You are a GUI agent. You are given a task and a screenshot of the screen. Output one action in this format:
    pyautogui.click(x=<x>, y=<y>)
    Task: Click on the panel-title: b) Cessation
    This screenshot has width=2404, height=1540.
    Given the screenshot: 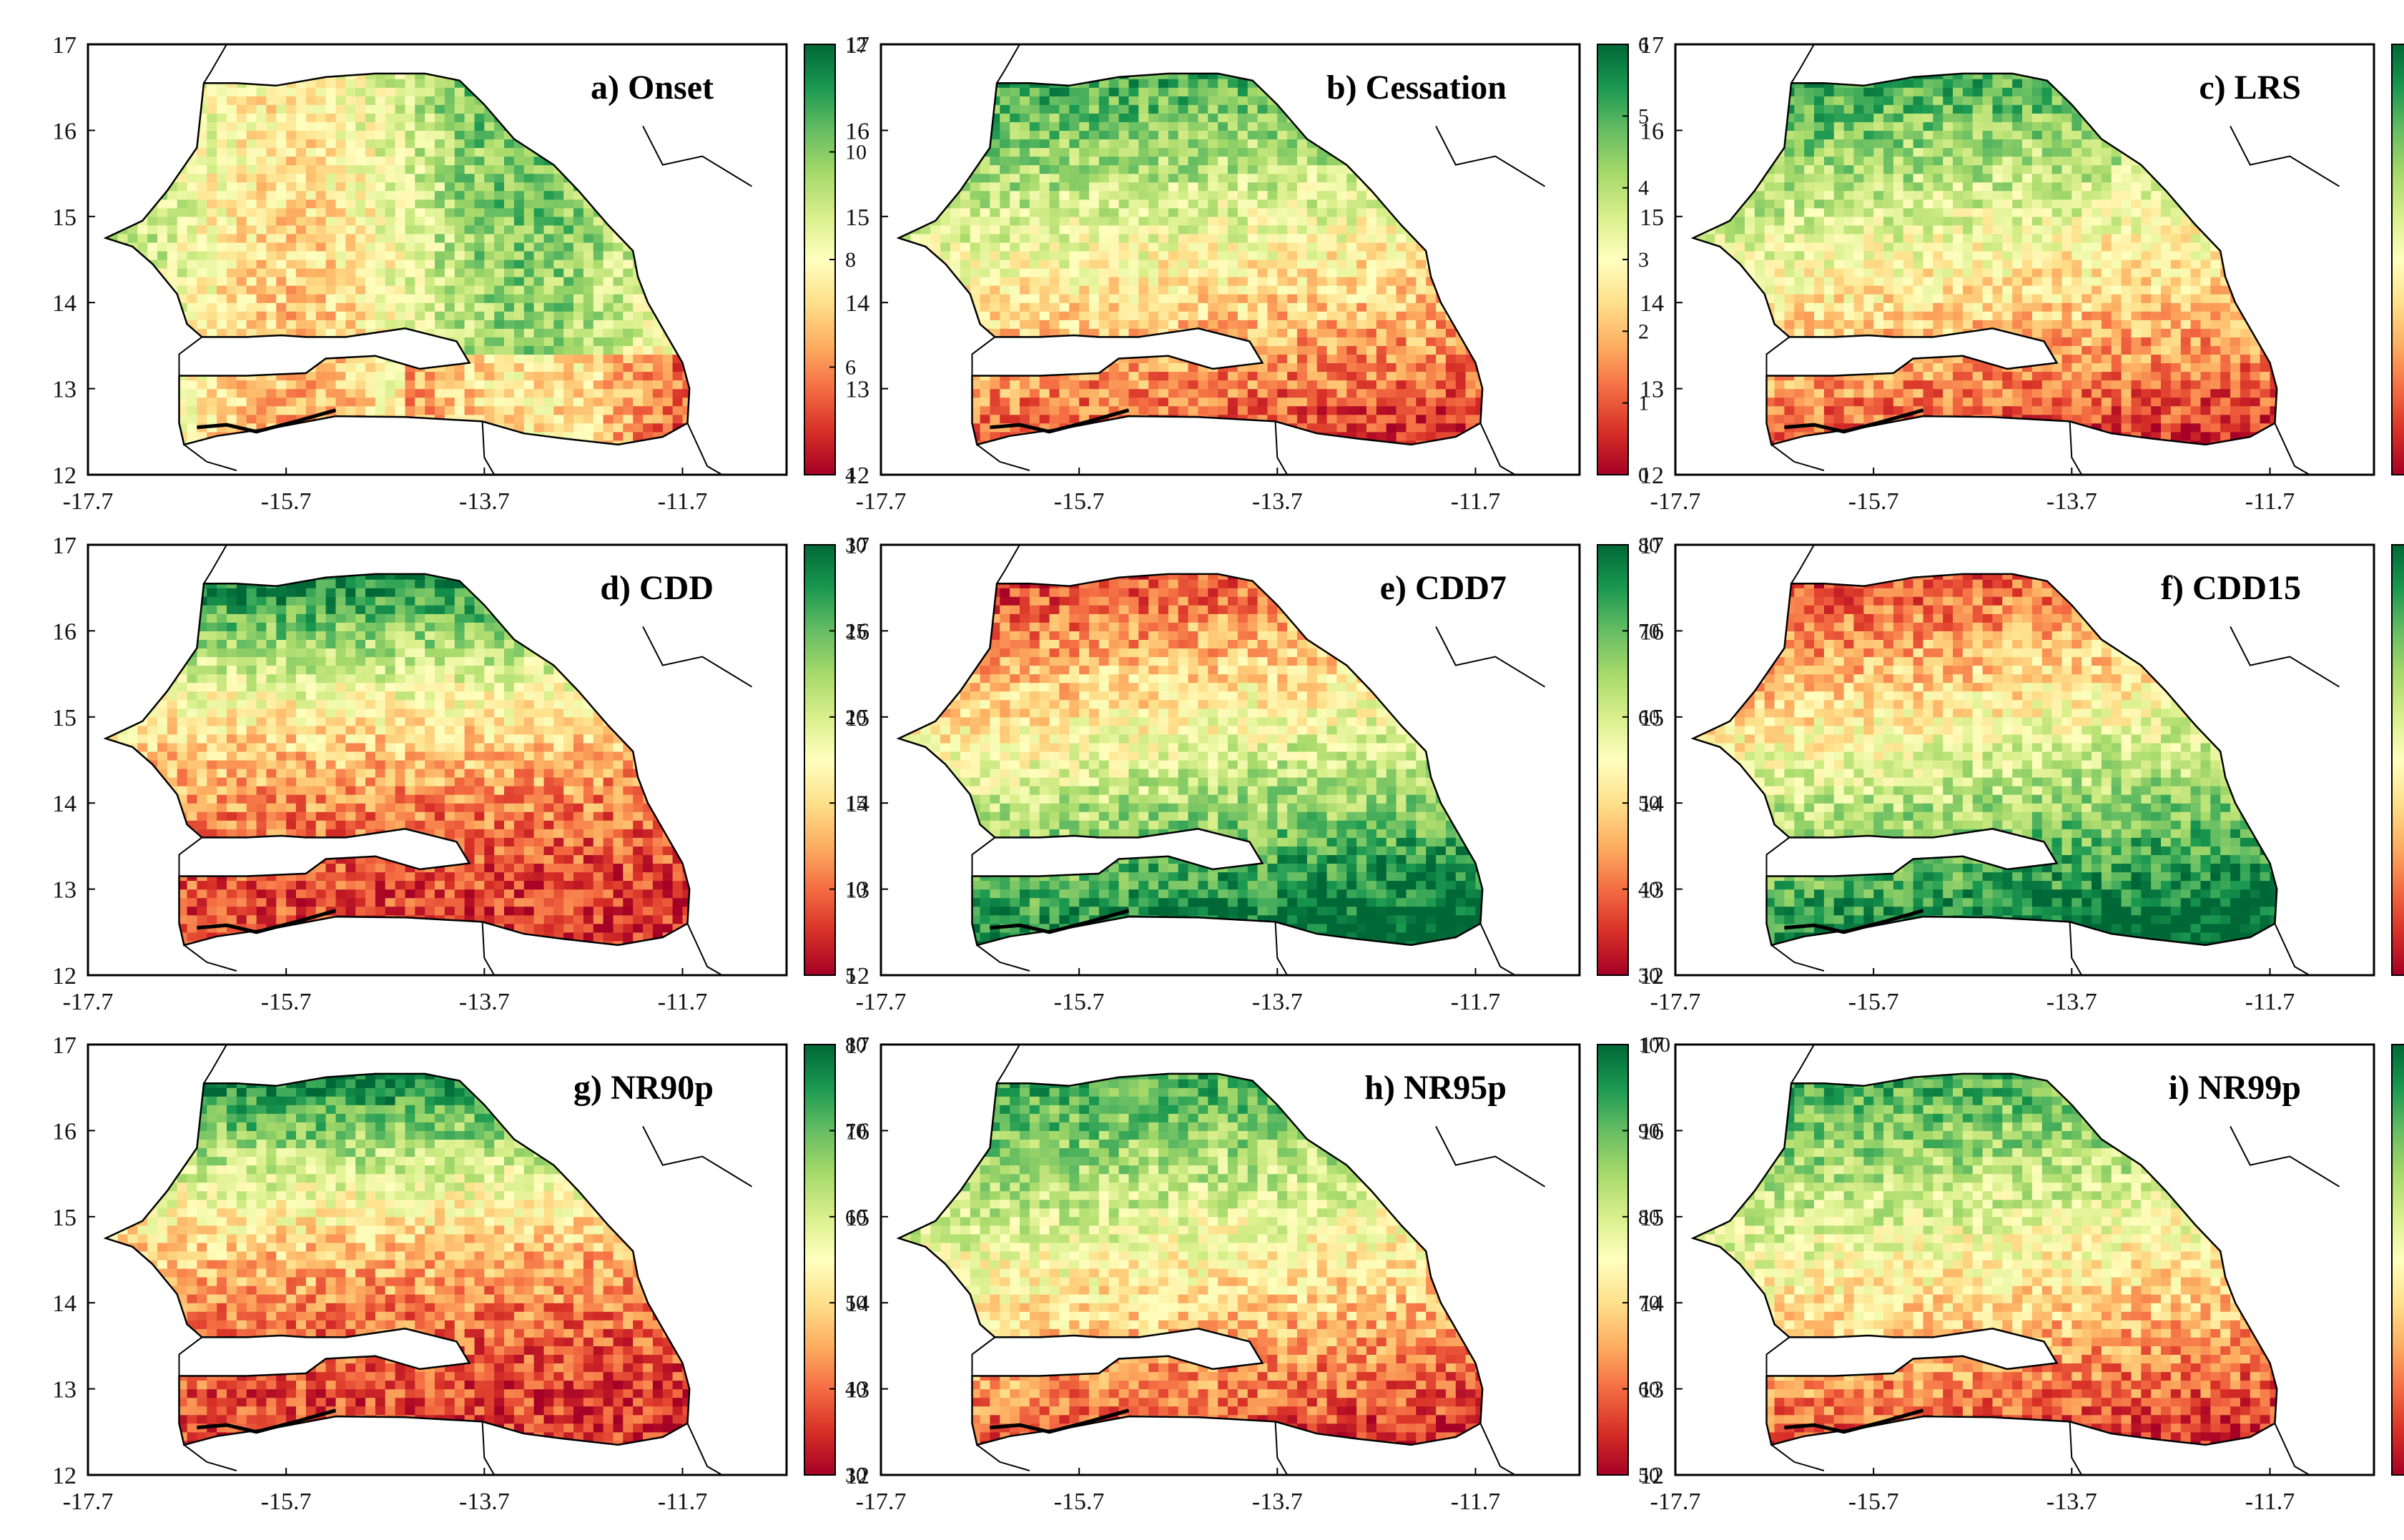 What is the action you would take?
    pyautogui.click(x=1416, y=88)
    